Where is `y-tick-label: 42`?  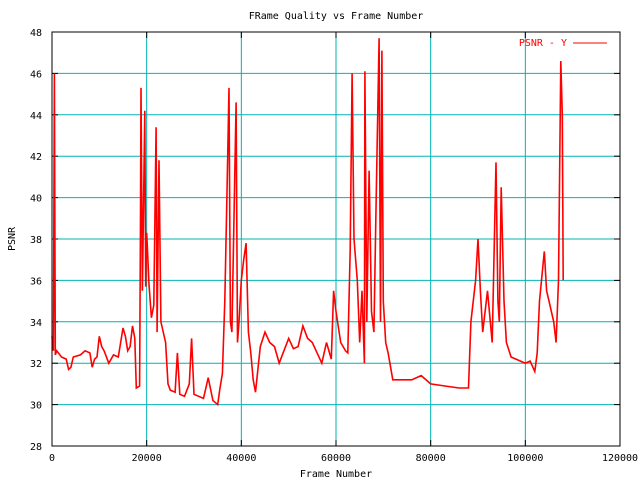
y-tick-label: 42 is located at coordinates (36, 157).